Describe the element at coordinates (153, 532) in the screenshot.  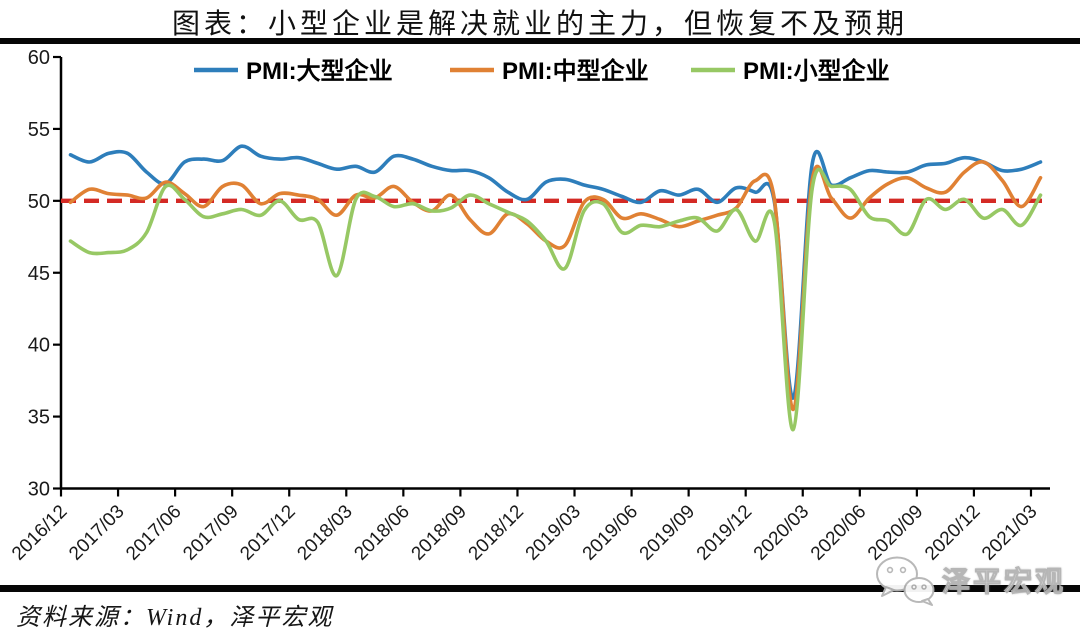
I see `x-tick-label: 2017/06` at that location.